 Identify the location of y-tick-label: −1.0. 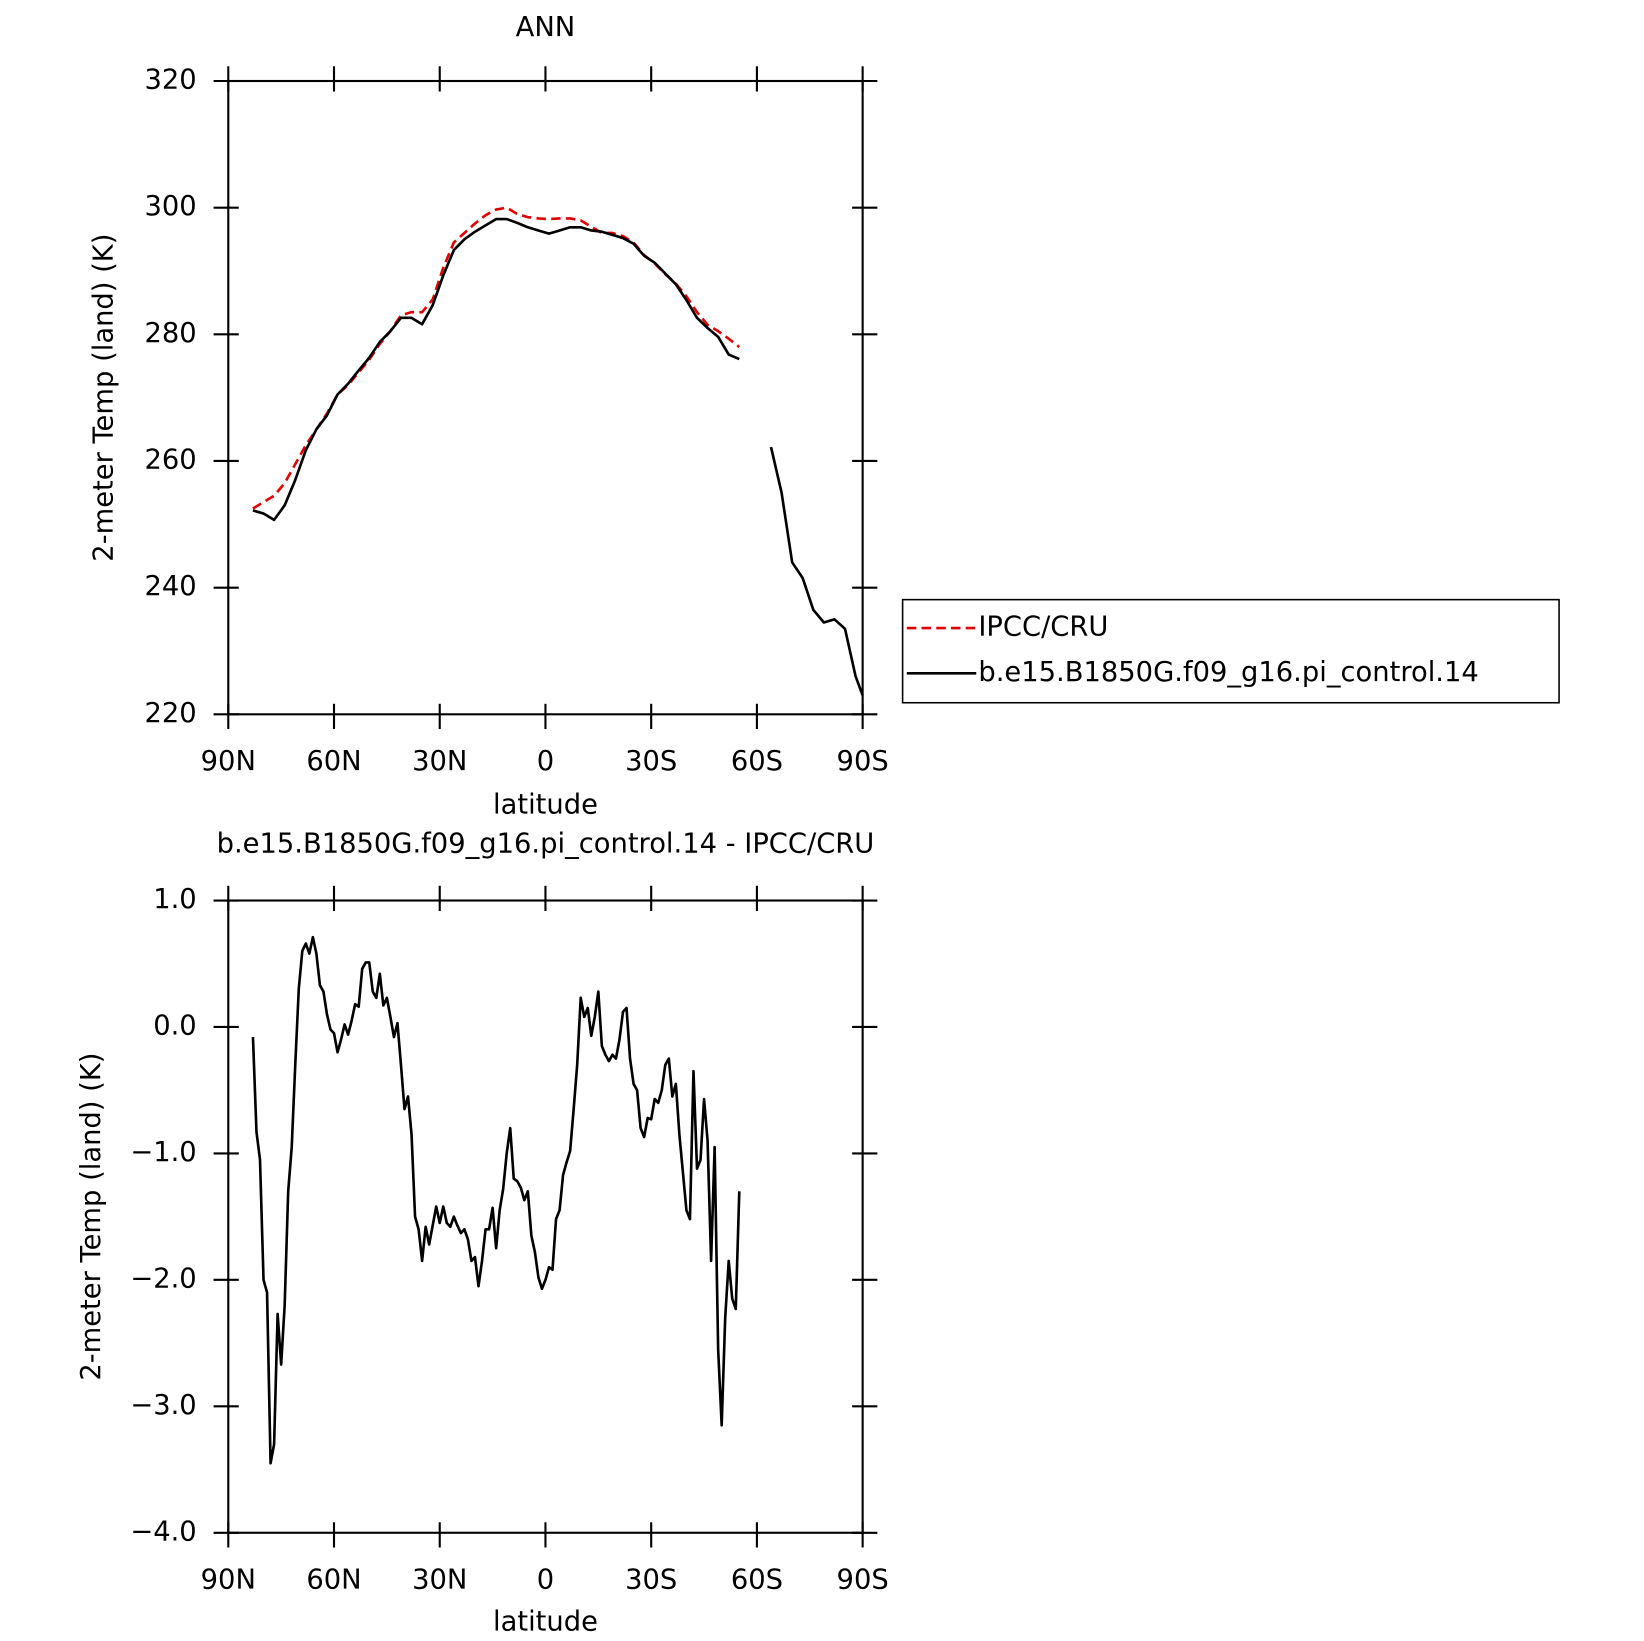
(163, 1152).